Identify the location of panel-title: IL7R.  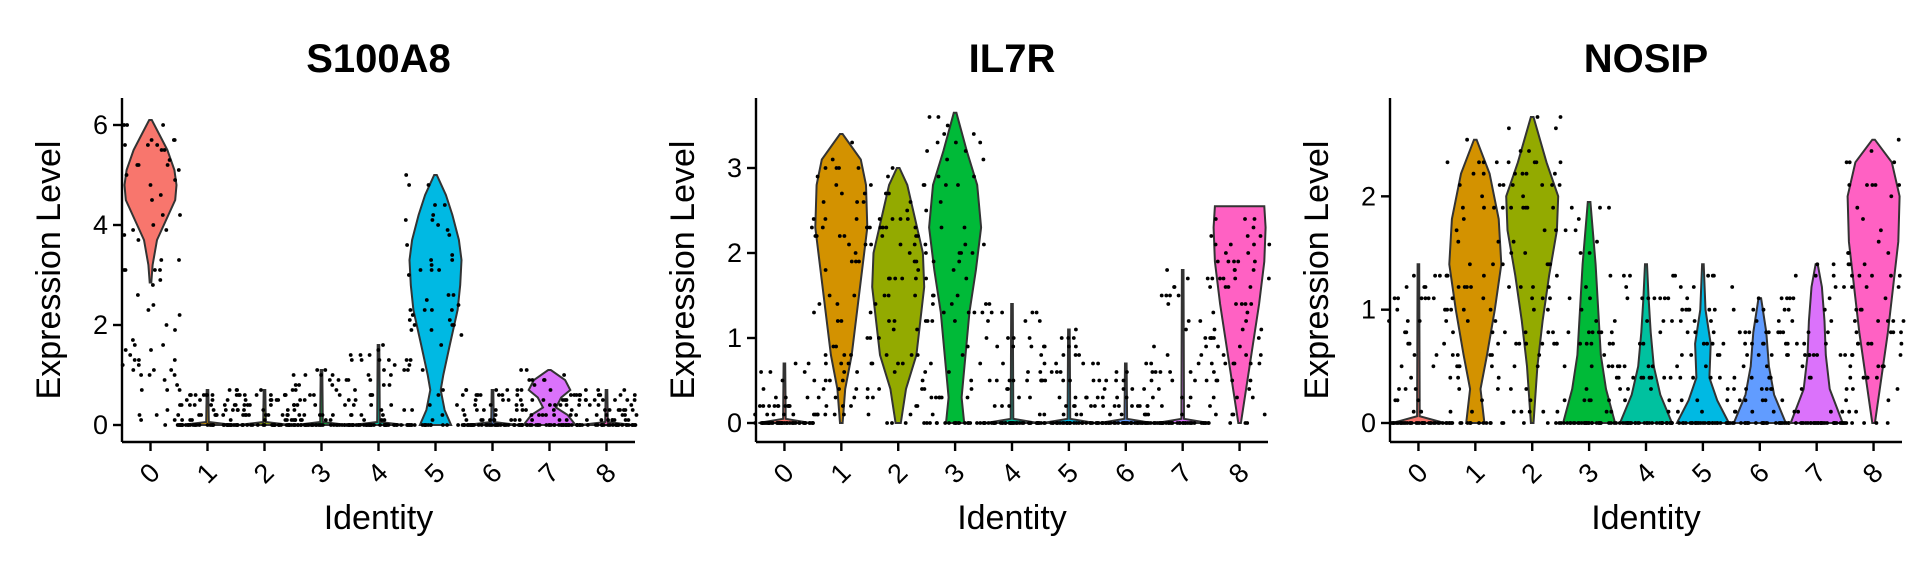
(1012, 59).